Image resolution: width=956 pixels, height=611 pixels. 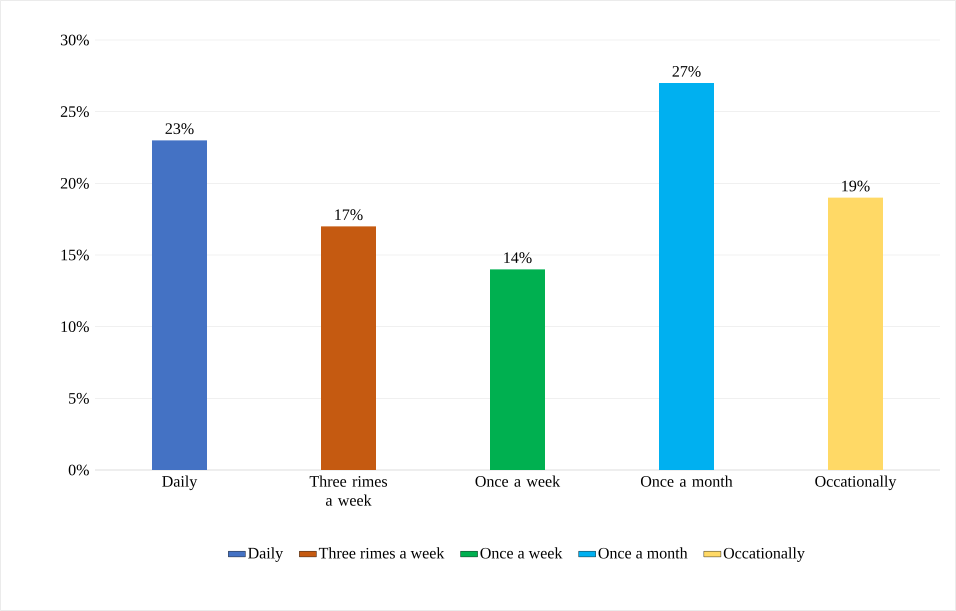 What do you see at coordinates (521, 553) in the screenshot?
I see `legend-label: Once a week` at bounding box center [521, 553].